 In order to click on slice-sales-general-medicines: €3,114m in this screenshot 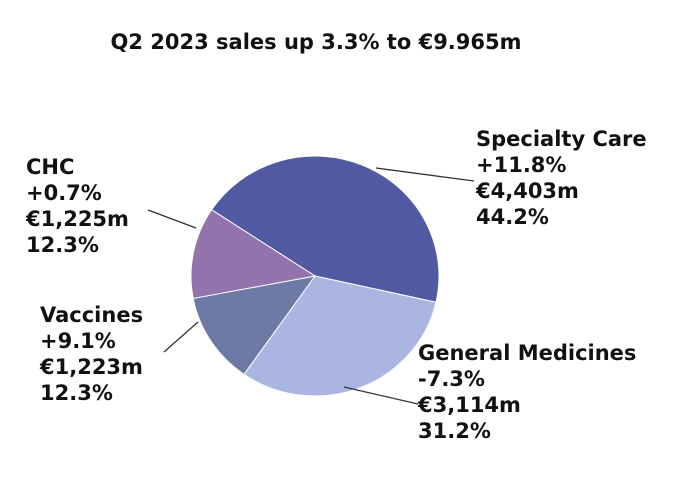, I will do `click(469, 405)`.